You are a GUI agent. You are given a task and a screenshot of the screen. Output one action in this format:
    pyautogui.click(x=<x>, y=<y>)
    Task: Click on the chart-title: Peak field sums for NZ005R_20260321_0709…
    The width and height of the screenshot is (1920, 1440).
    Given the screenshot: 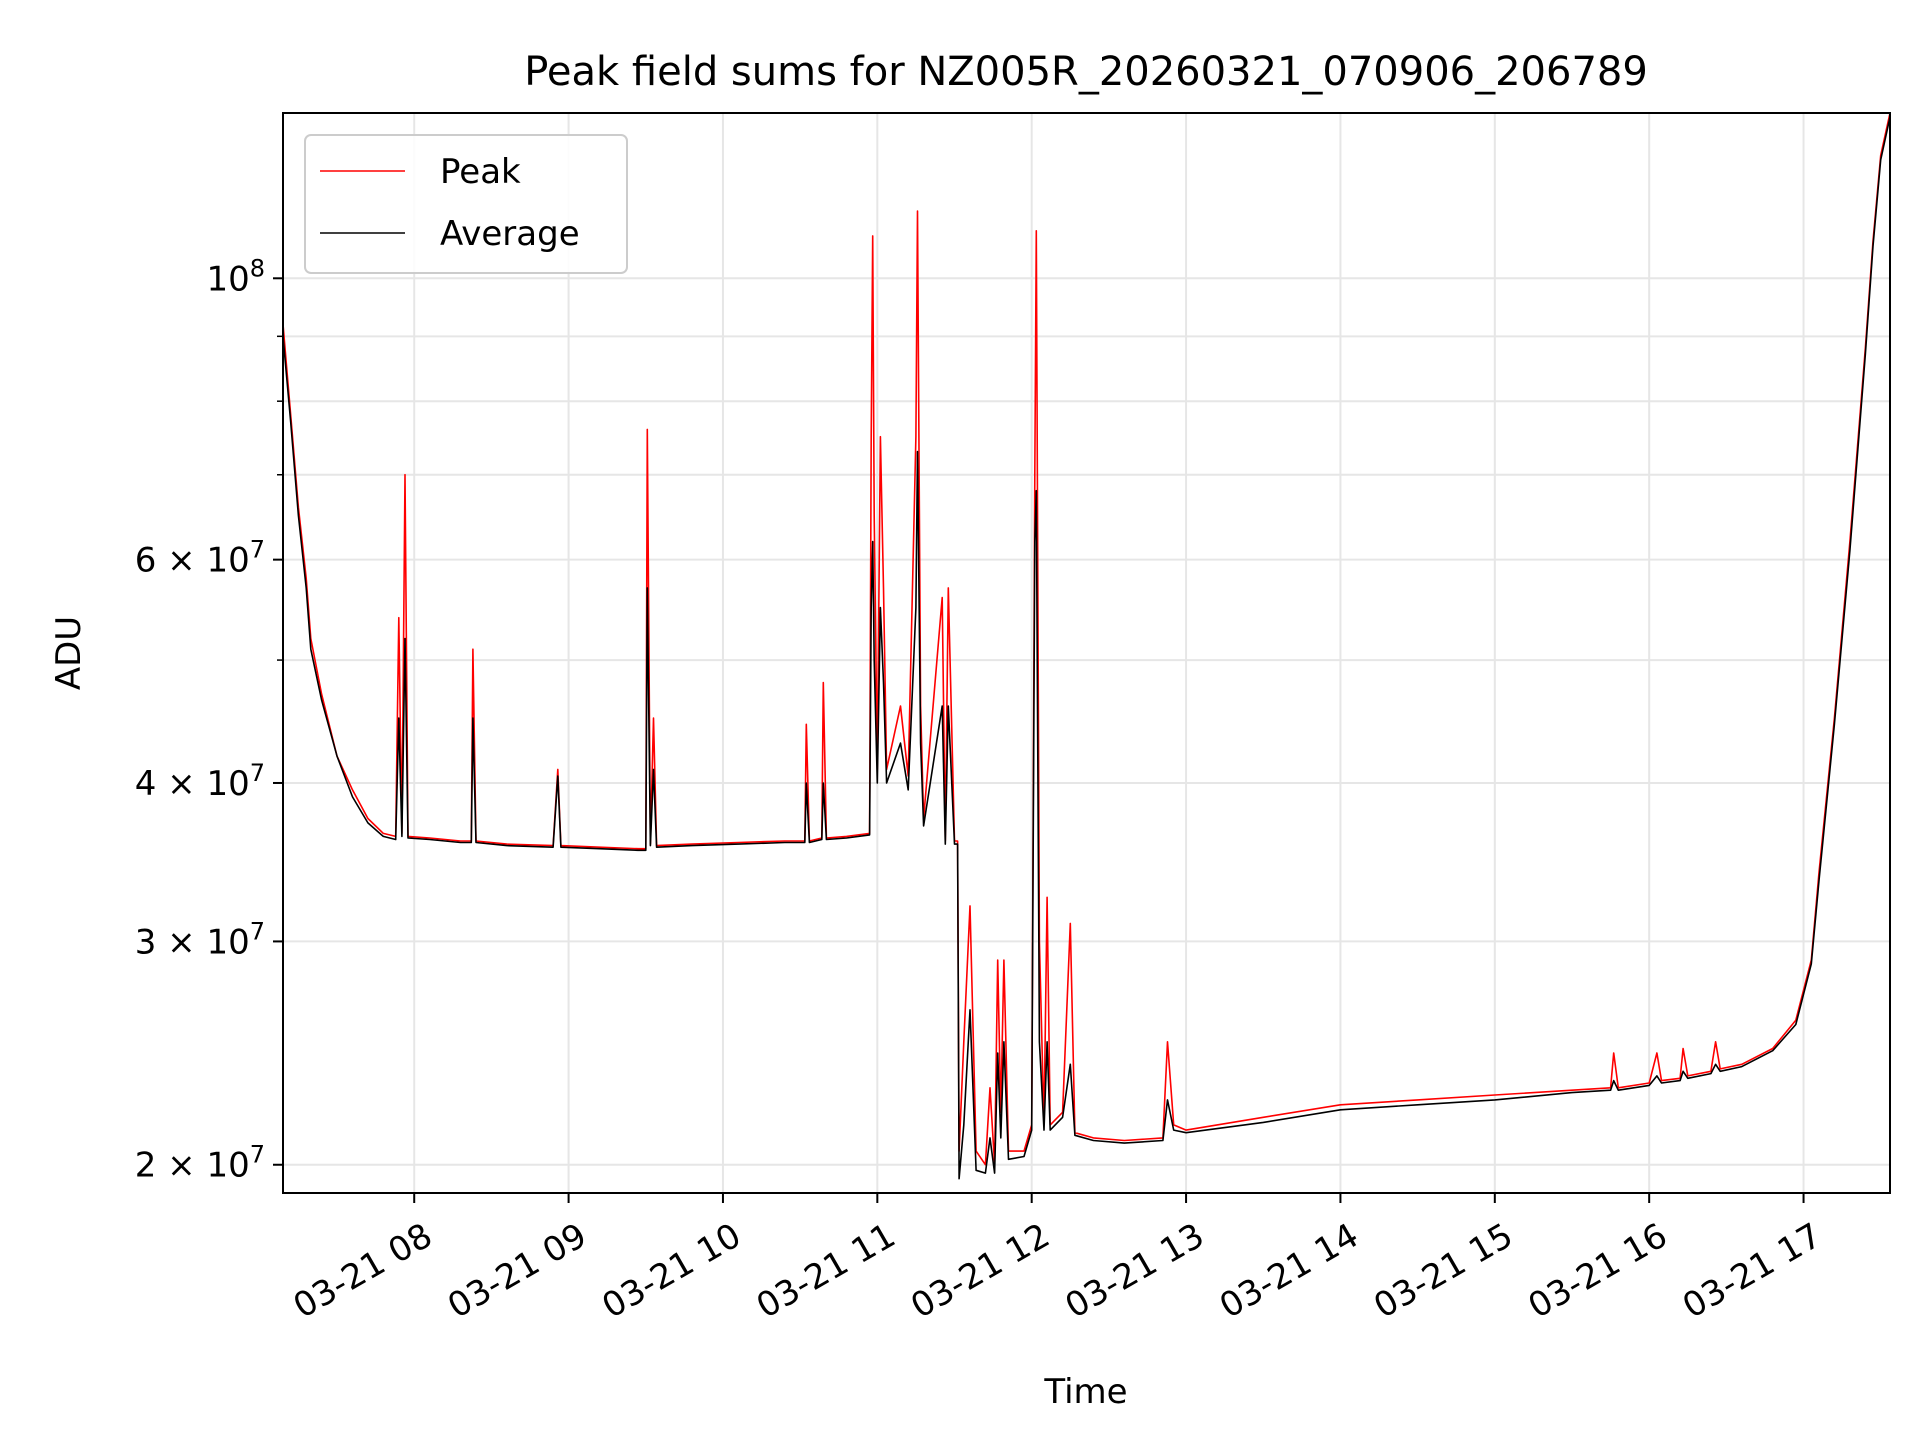 What is the action you would take?
    pyautogui.click(x=1086, y=72)
    